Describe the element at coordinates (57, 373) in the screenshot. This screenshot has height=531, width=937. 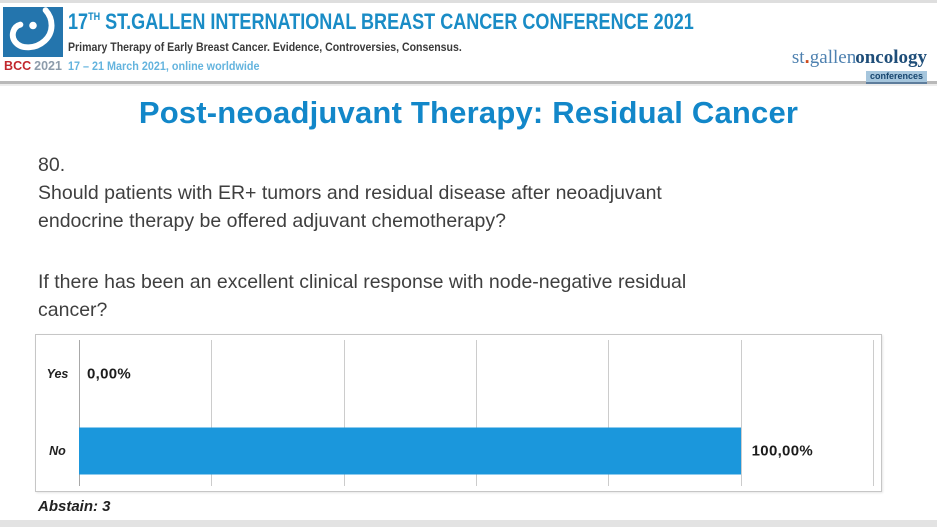
I see `category-label-yes: Yes` at that location.